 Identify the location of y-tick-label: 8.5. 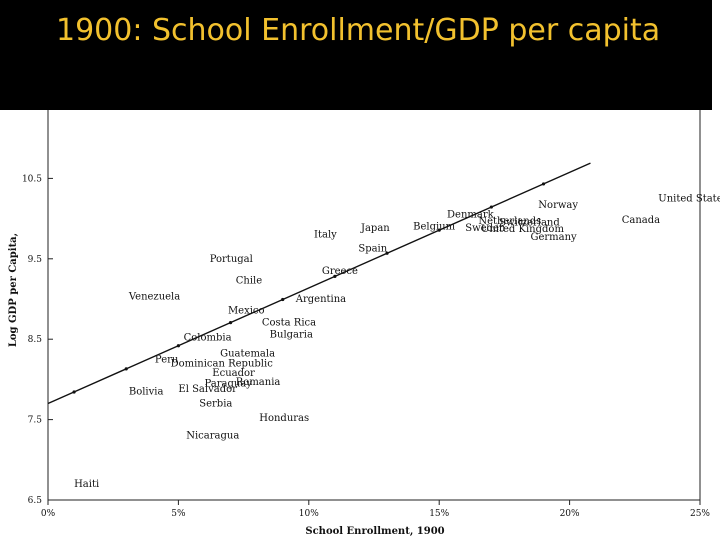
(35, 340).